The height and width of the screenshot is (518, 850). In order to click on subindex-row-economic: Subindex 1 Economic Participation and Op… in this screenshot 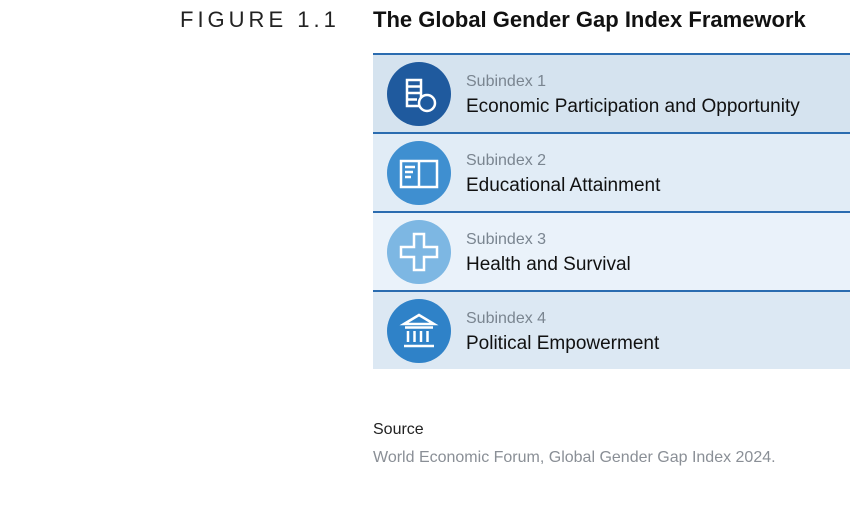, I will do `click(611, 92)`.